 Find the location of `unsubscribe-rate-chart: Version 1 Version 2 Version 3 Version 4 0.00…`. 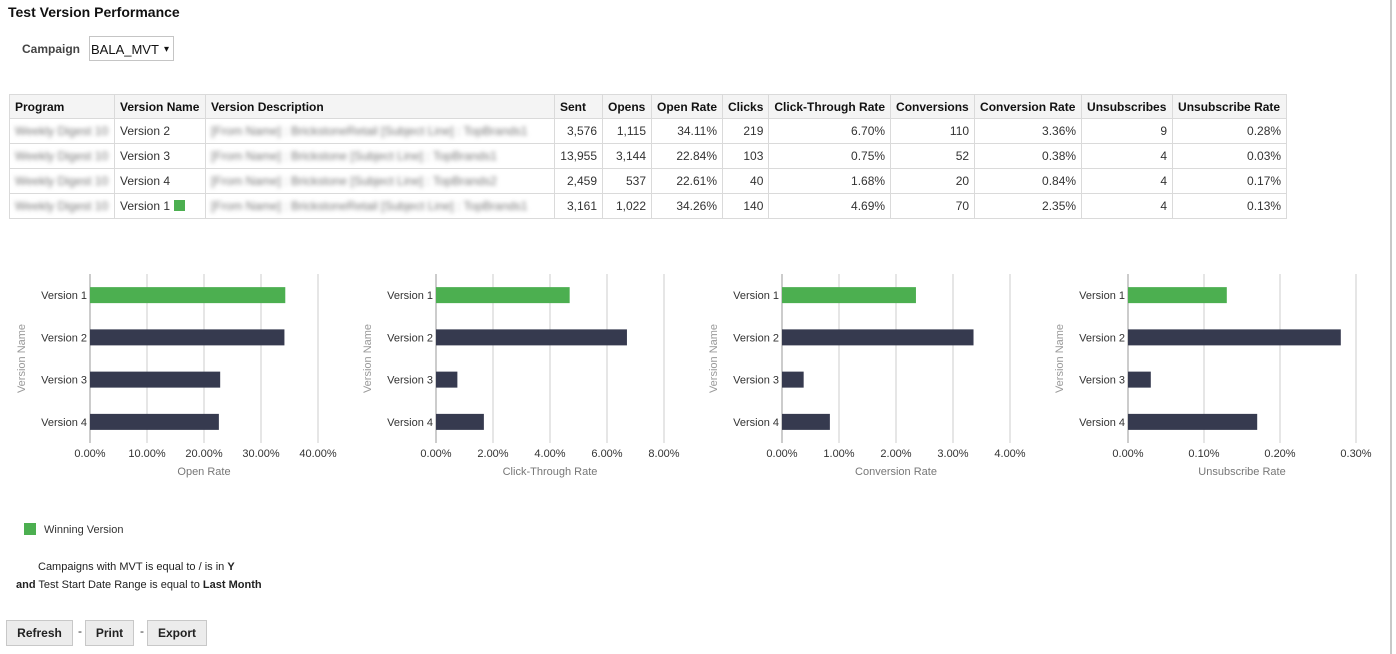

unsubscribe-rate-chart: Version 1 Version 2 Version 3 Version 4 0.00… is located at coordinates (1213, 376).